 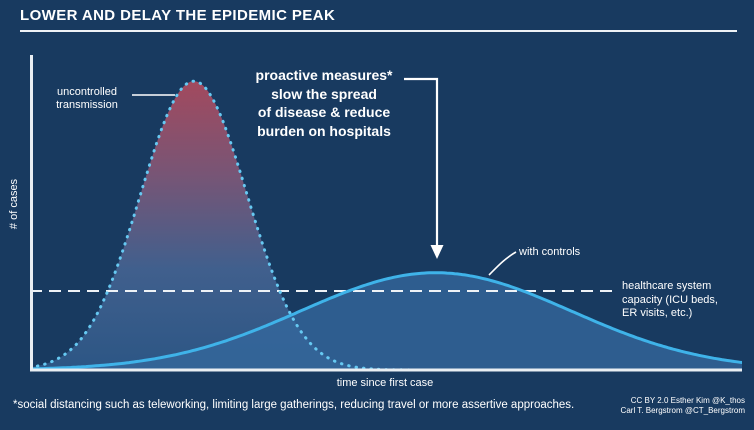 I want to click on capacity-label-line2: capacity (ICU beds,, so click(x=670, y=299).